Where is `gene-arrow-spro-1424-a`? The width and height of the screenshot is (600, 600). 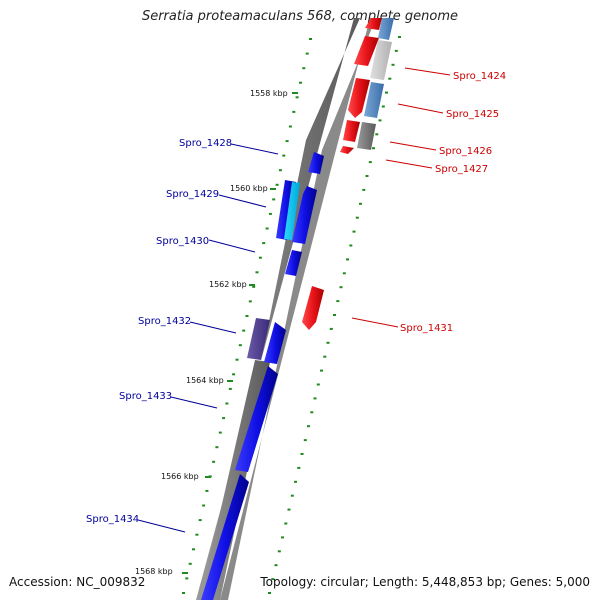
gene-arrow-spro-1424-a is located at coordinates (366, 51).